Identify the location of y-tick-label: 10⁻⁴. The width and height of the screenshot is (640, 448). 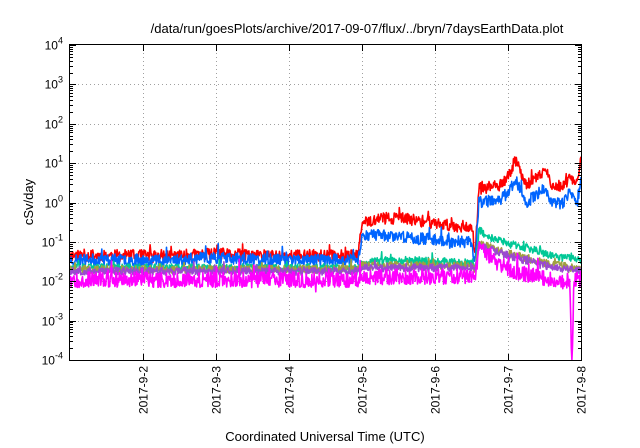
(52, 359).